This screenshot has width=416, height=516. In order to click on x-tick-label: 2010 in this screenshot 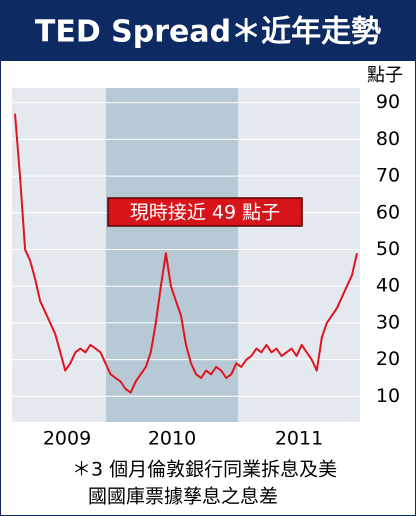, I will do `click(172, 439)`.